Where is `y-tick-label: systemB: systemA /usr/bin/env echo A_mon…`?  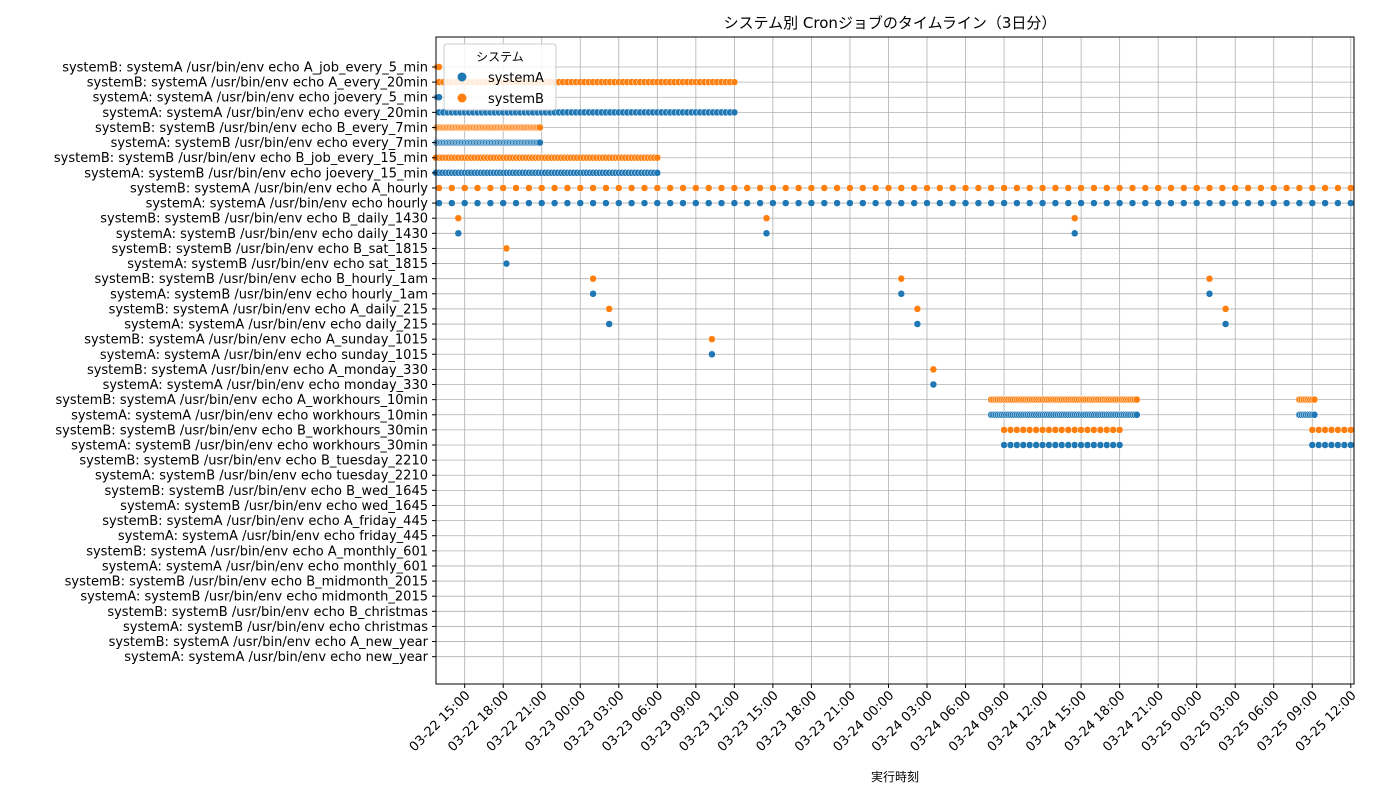 y-tick-label: systemB: systemA /usr/bin/env echo A_mon… is located at coordinates (257, 551).